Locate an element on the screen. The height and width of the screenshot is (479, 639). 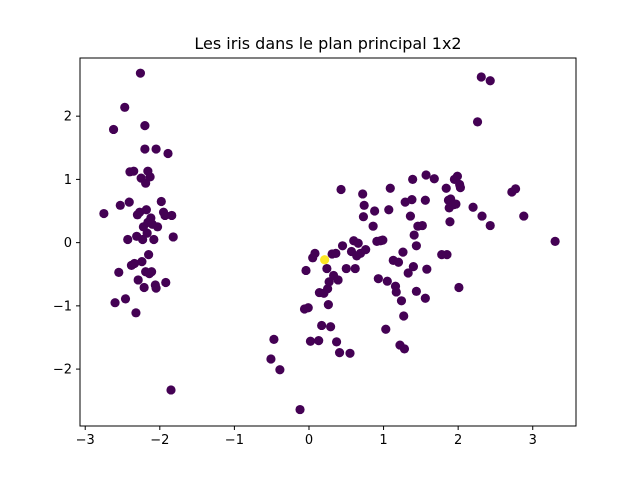
x-tick-label: 0 is located at coordinates (309, 440).